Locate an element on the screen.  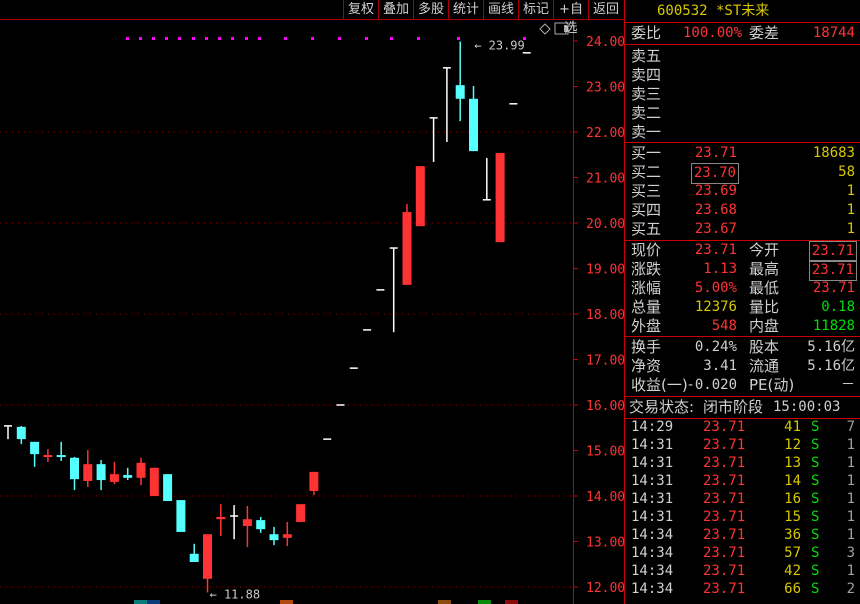
tick-row: 14:31 23.71 12 S 1 is located at coordinates (742, 445).